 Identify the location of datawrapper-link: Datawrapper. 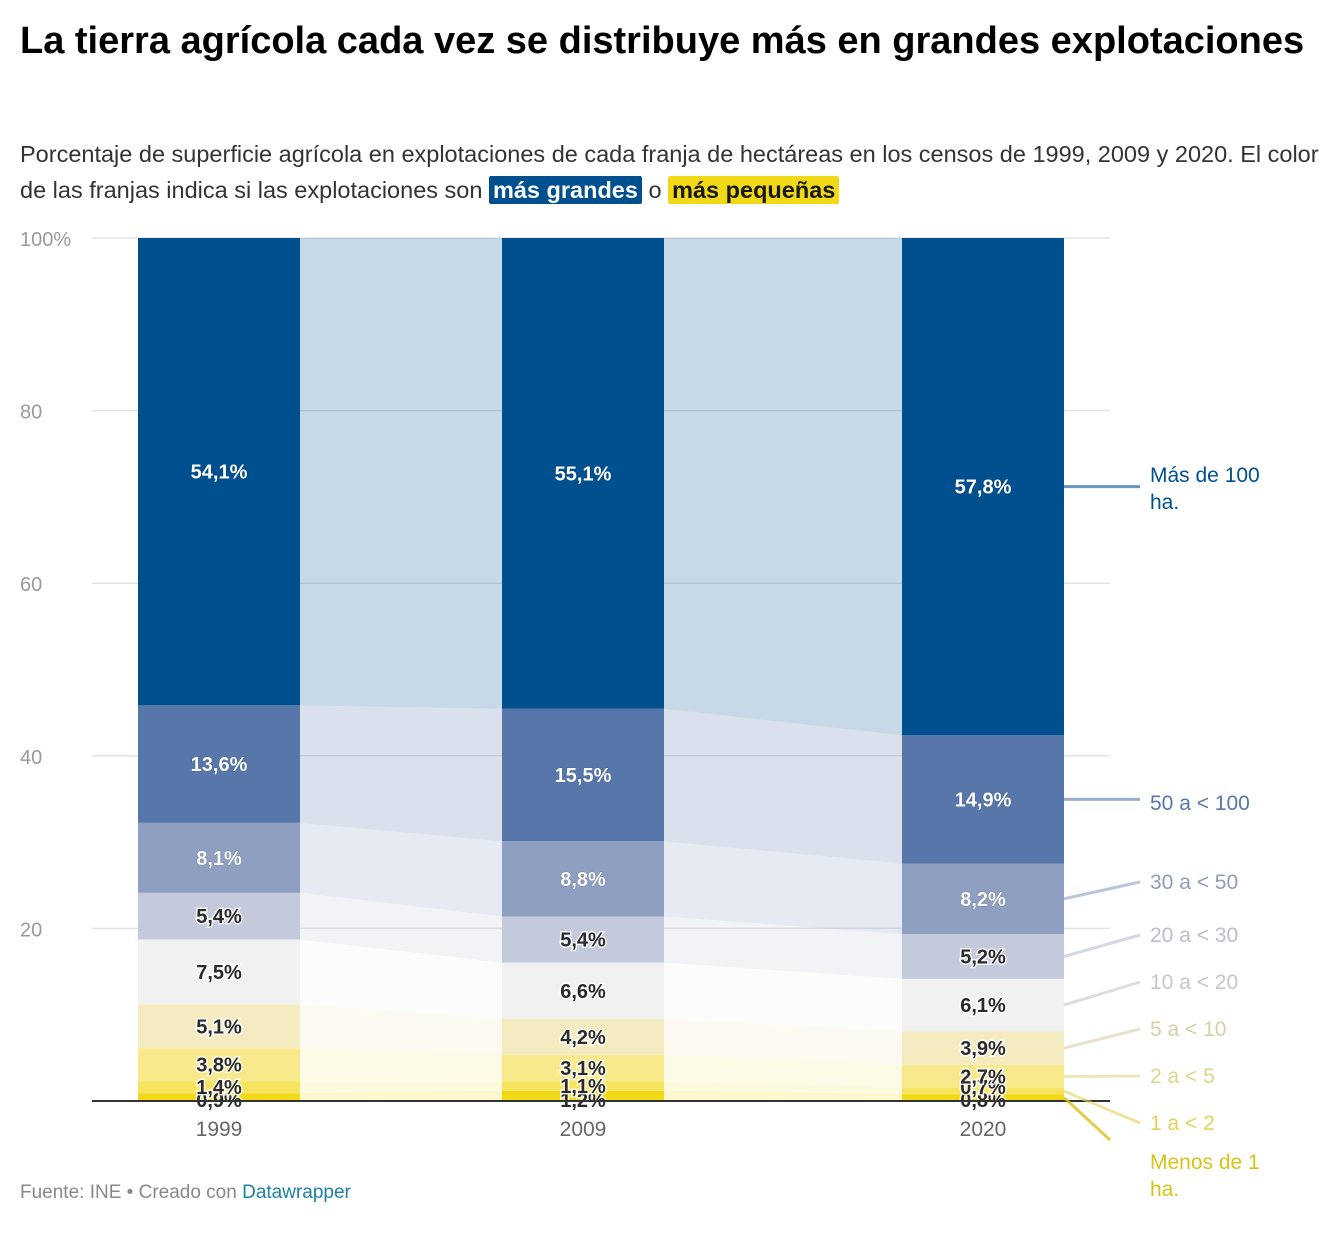
(296, 1192).